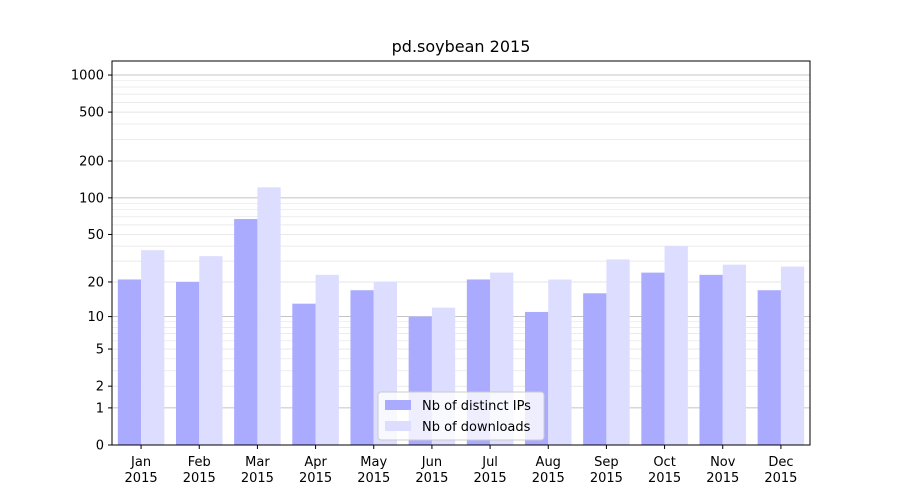 The width and height of the screenshot is (900, 504). I want to click on x-tick-label-month: Oct, so click(664, 462).